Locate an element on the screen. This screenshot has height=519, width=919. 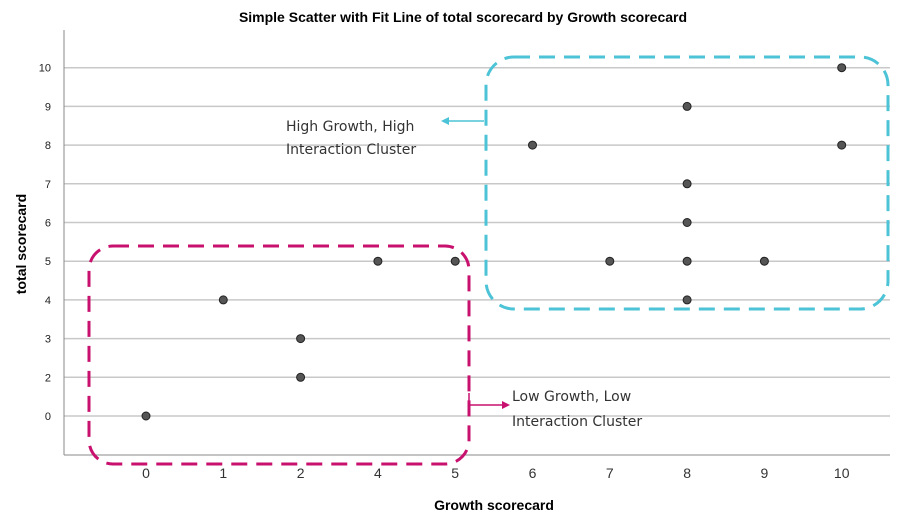
x-tick-label: 2 is located at coordinates (301, 473).